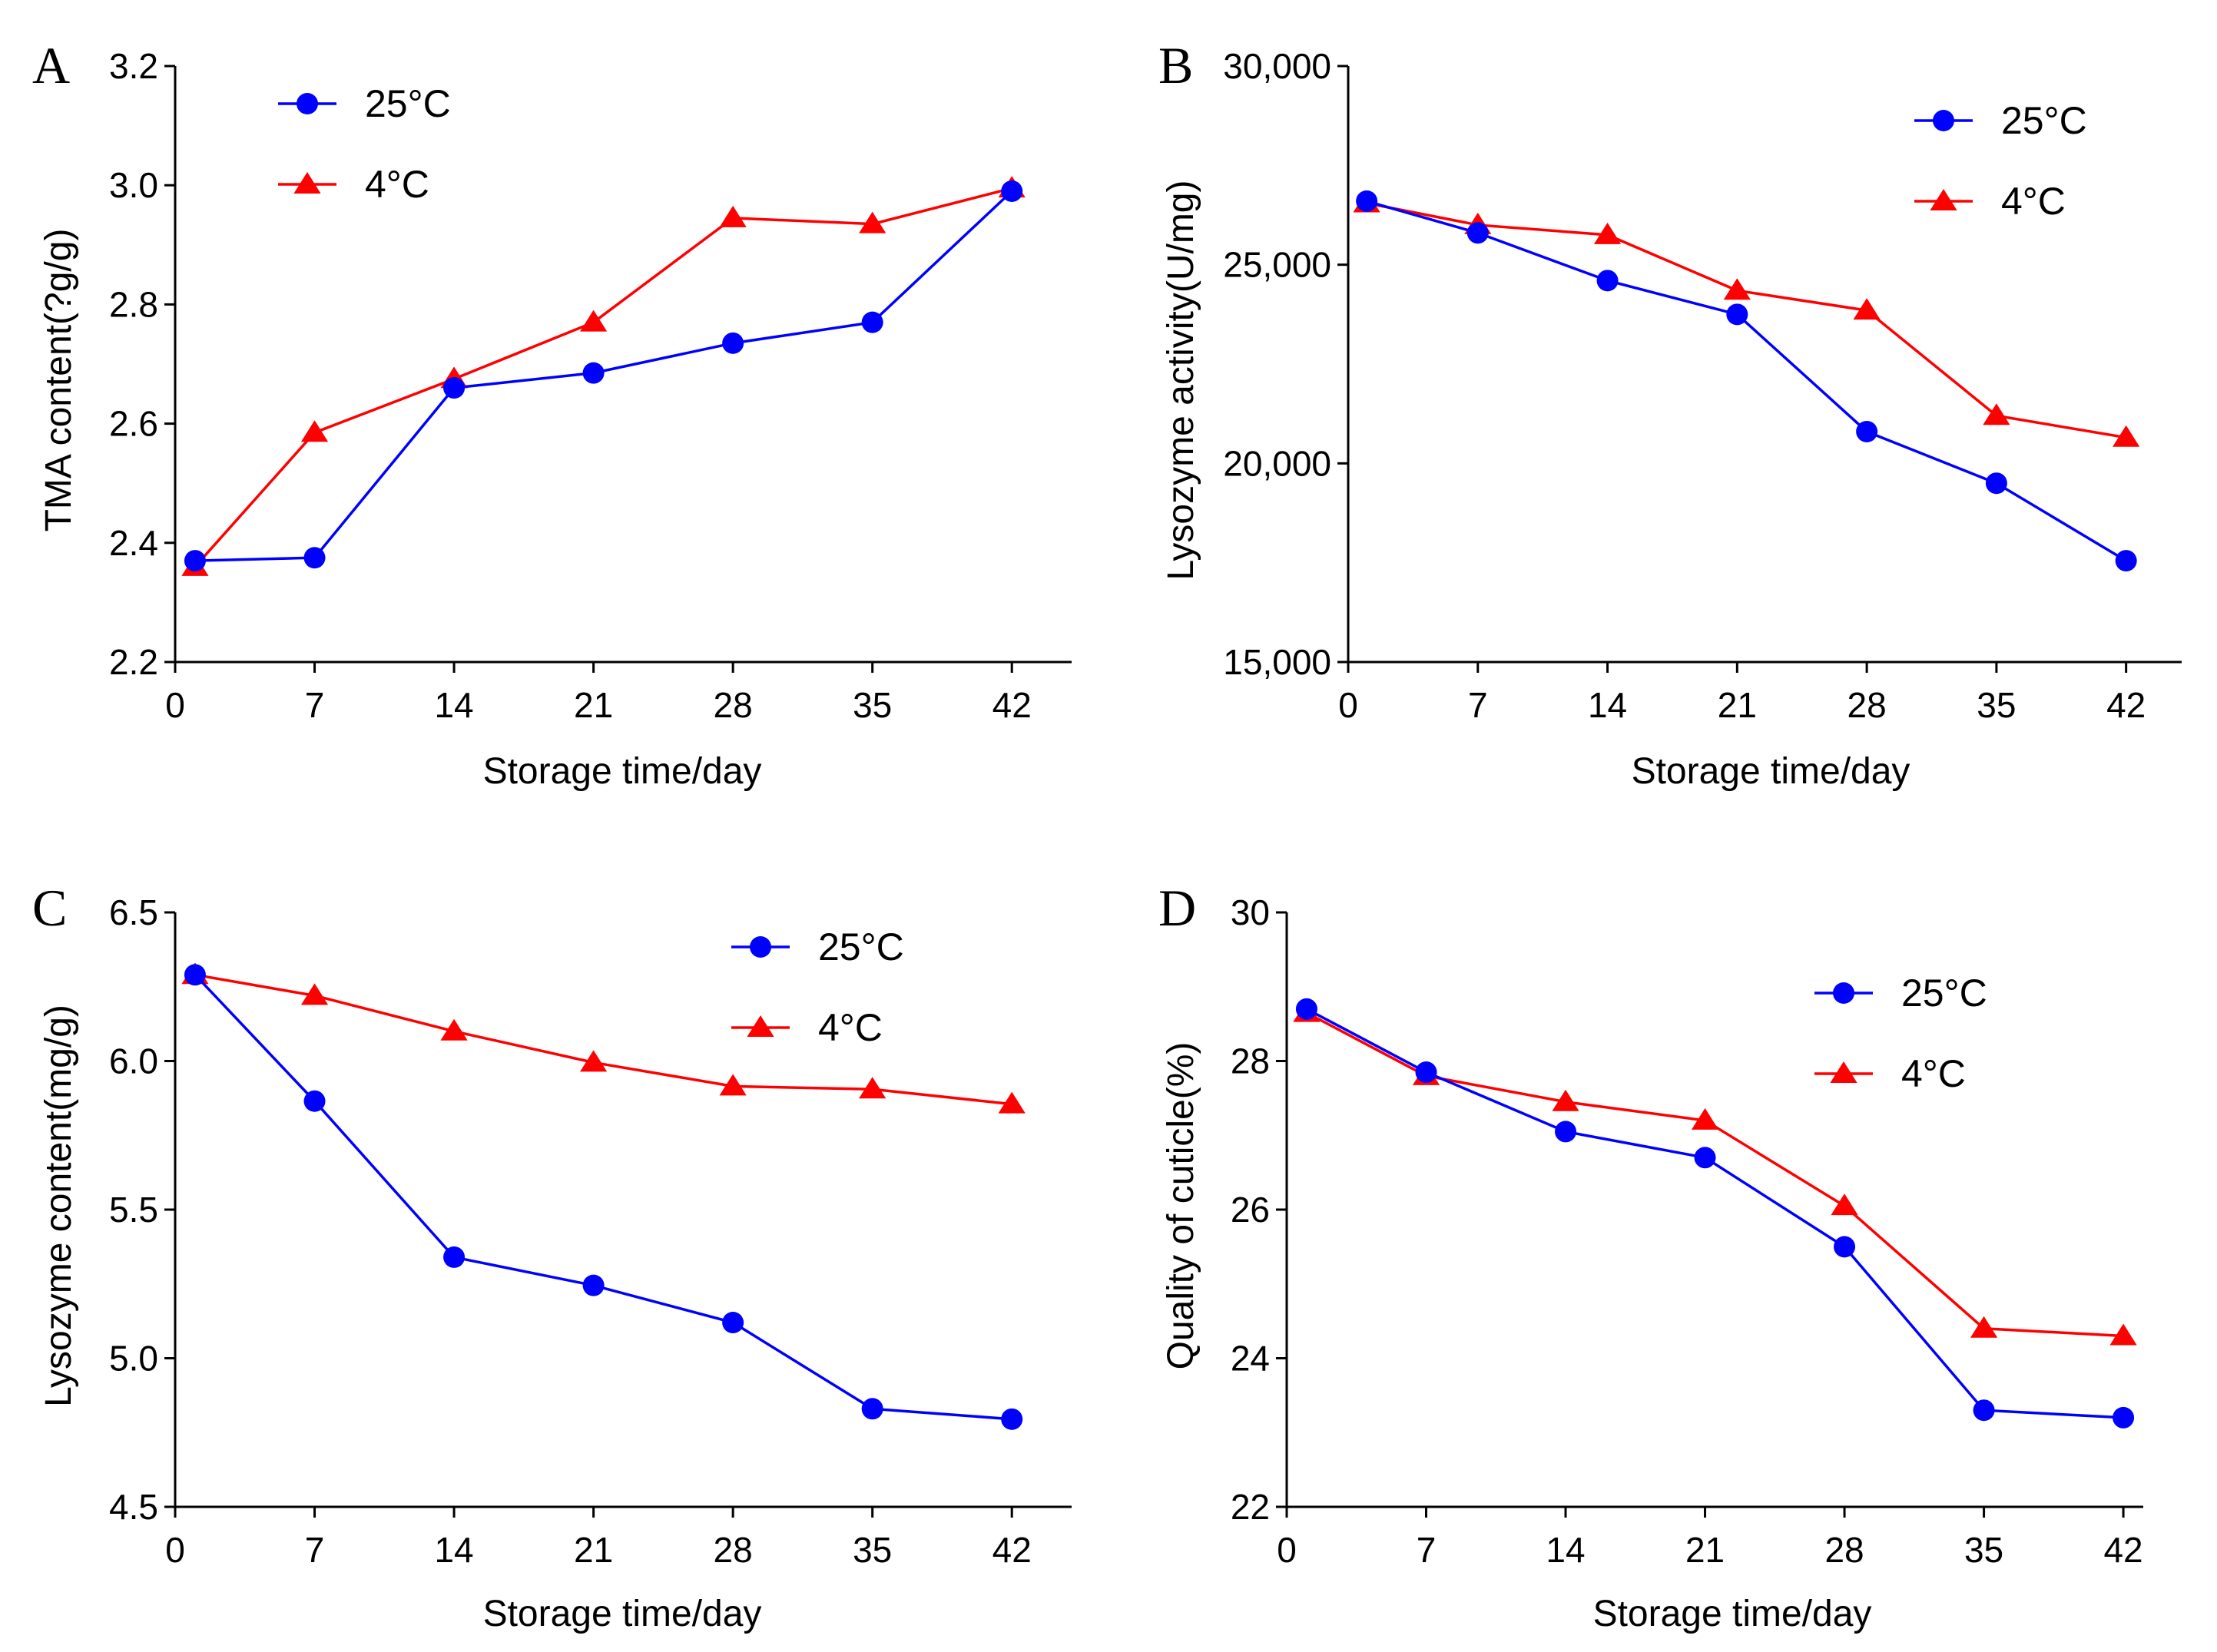  I want to click on panel-c-x-tick-label: 28, so click(733, 1550).